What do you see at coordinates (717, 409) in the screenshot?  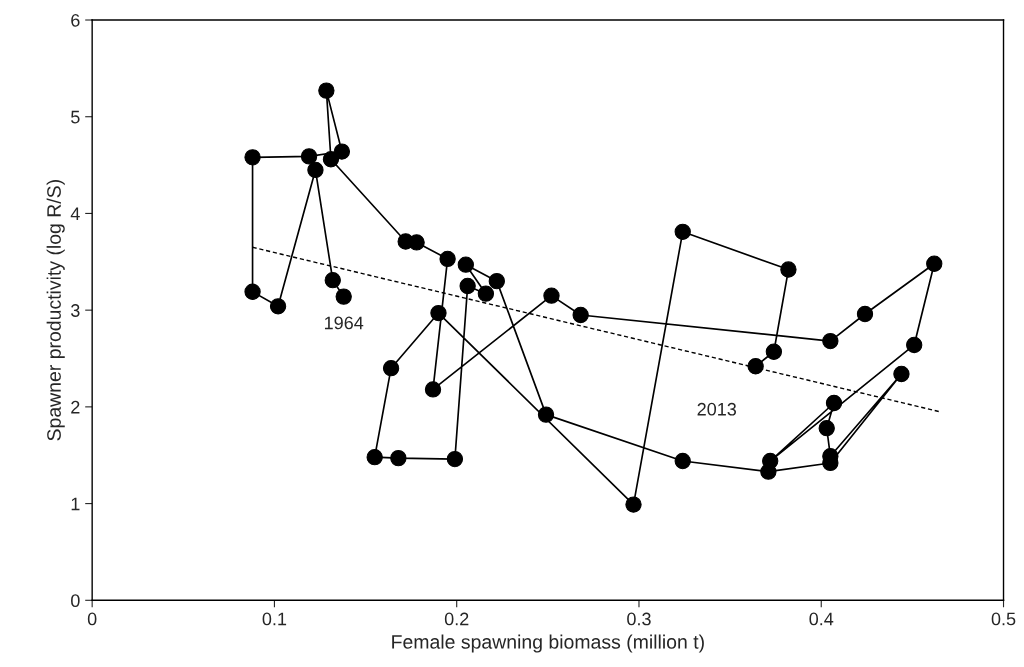 I see `annotation: 2013` at bounding box center [717, 409].